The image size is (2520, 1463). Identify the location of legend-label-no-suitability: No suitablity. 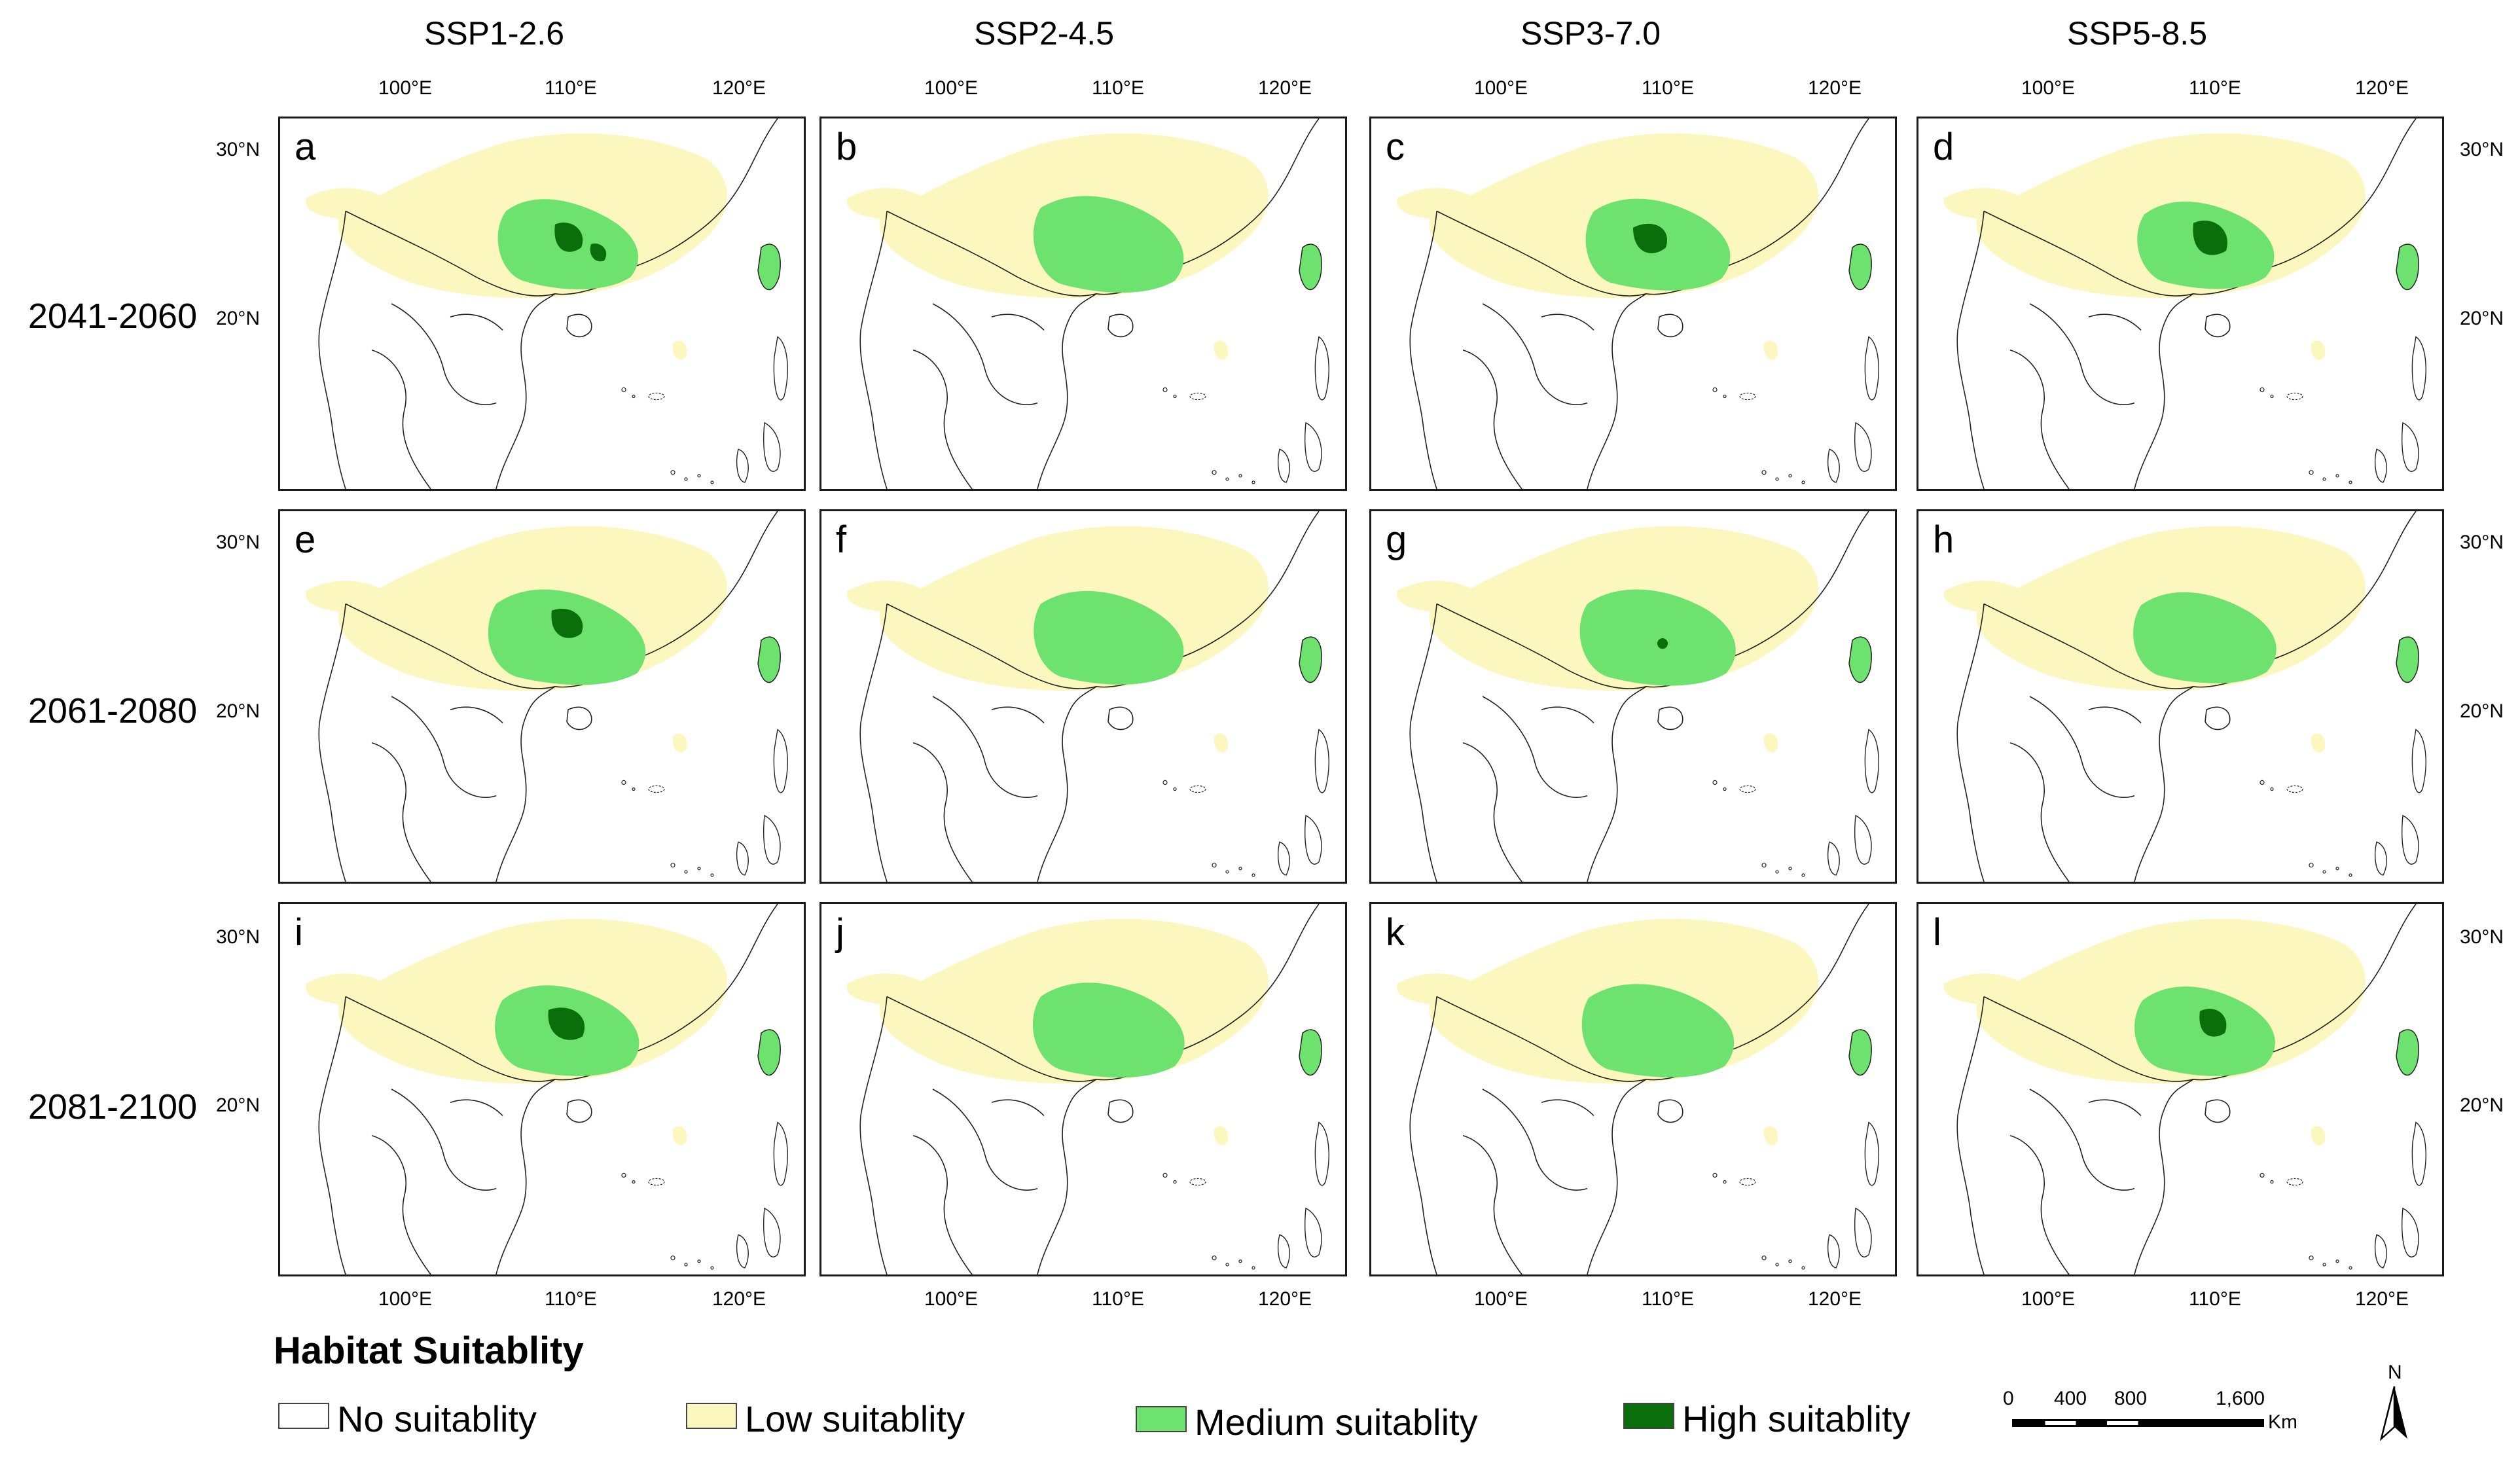
(437, 1418).